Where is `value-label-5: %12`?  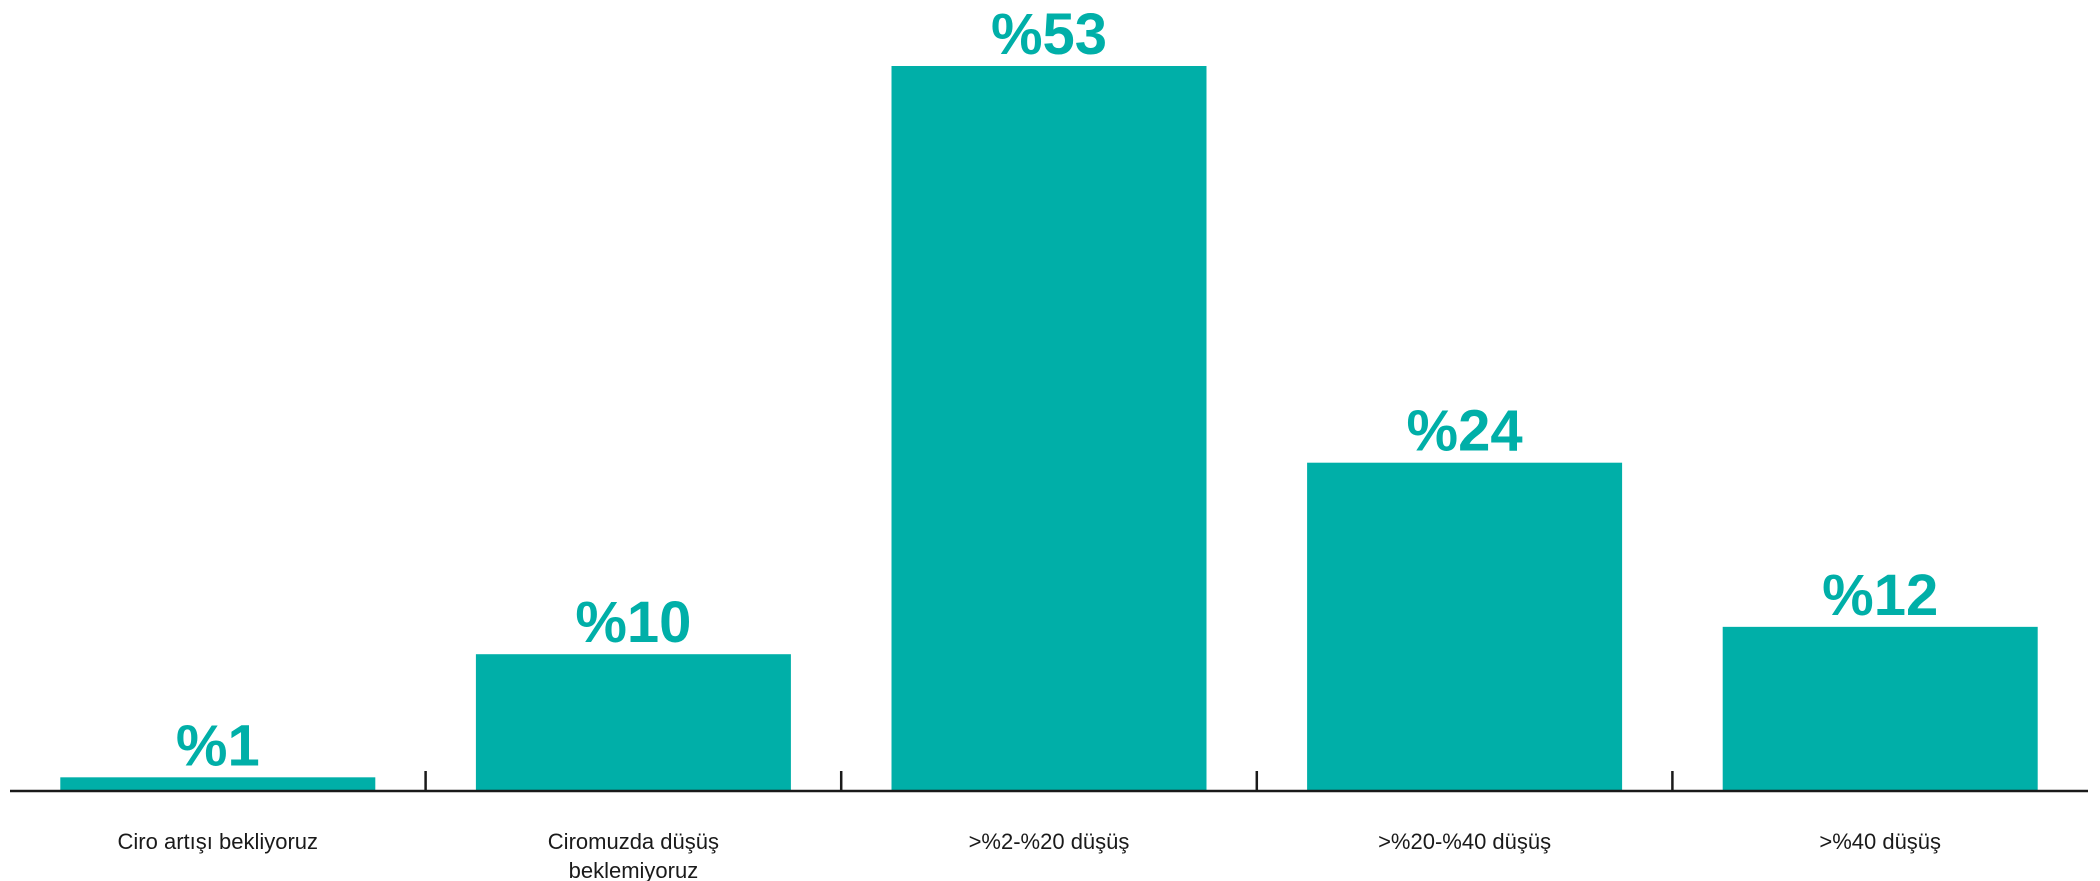
value-label-5: %12 is located at coordinates (1880, 595).